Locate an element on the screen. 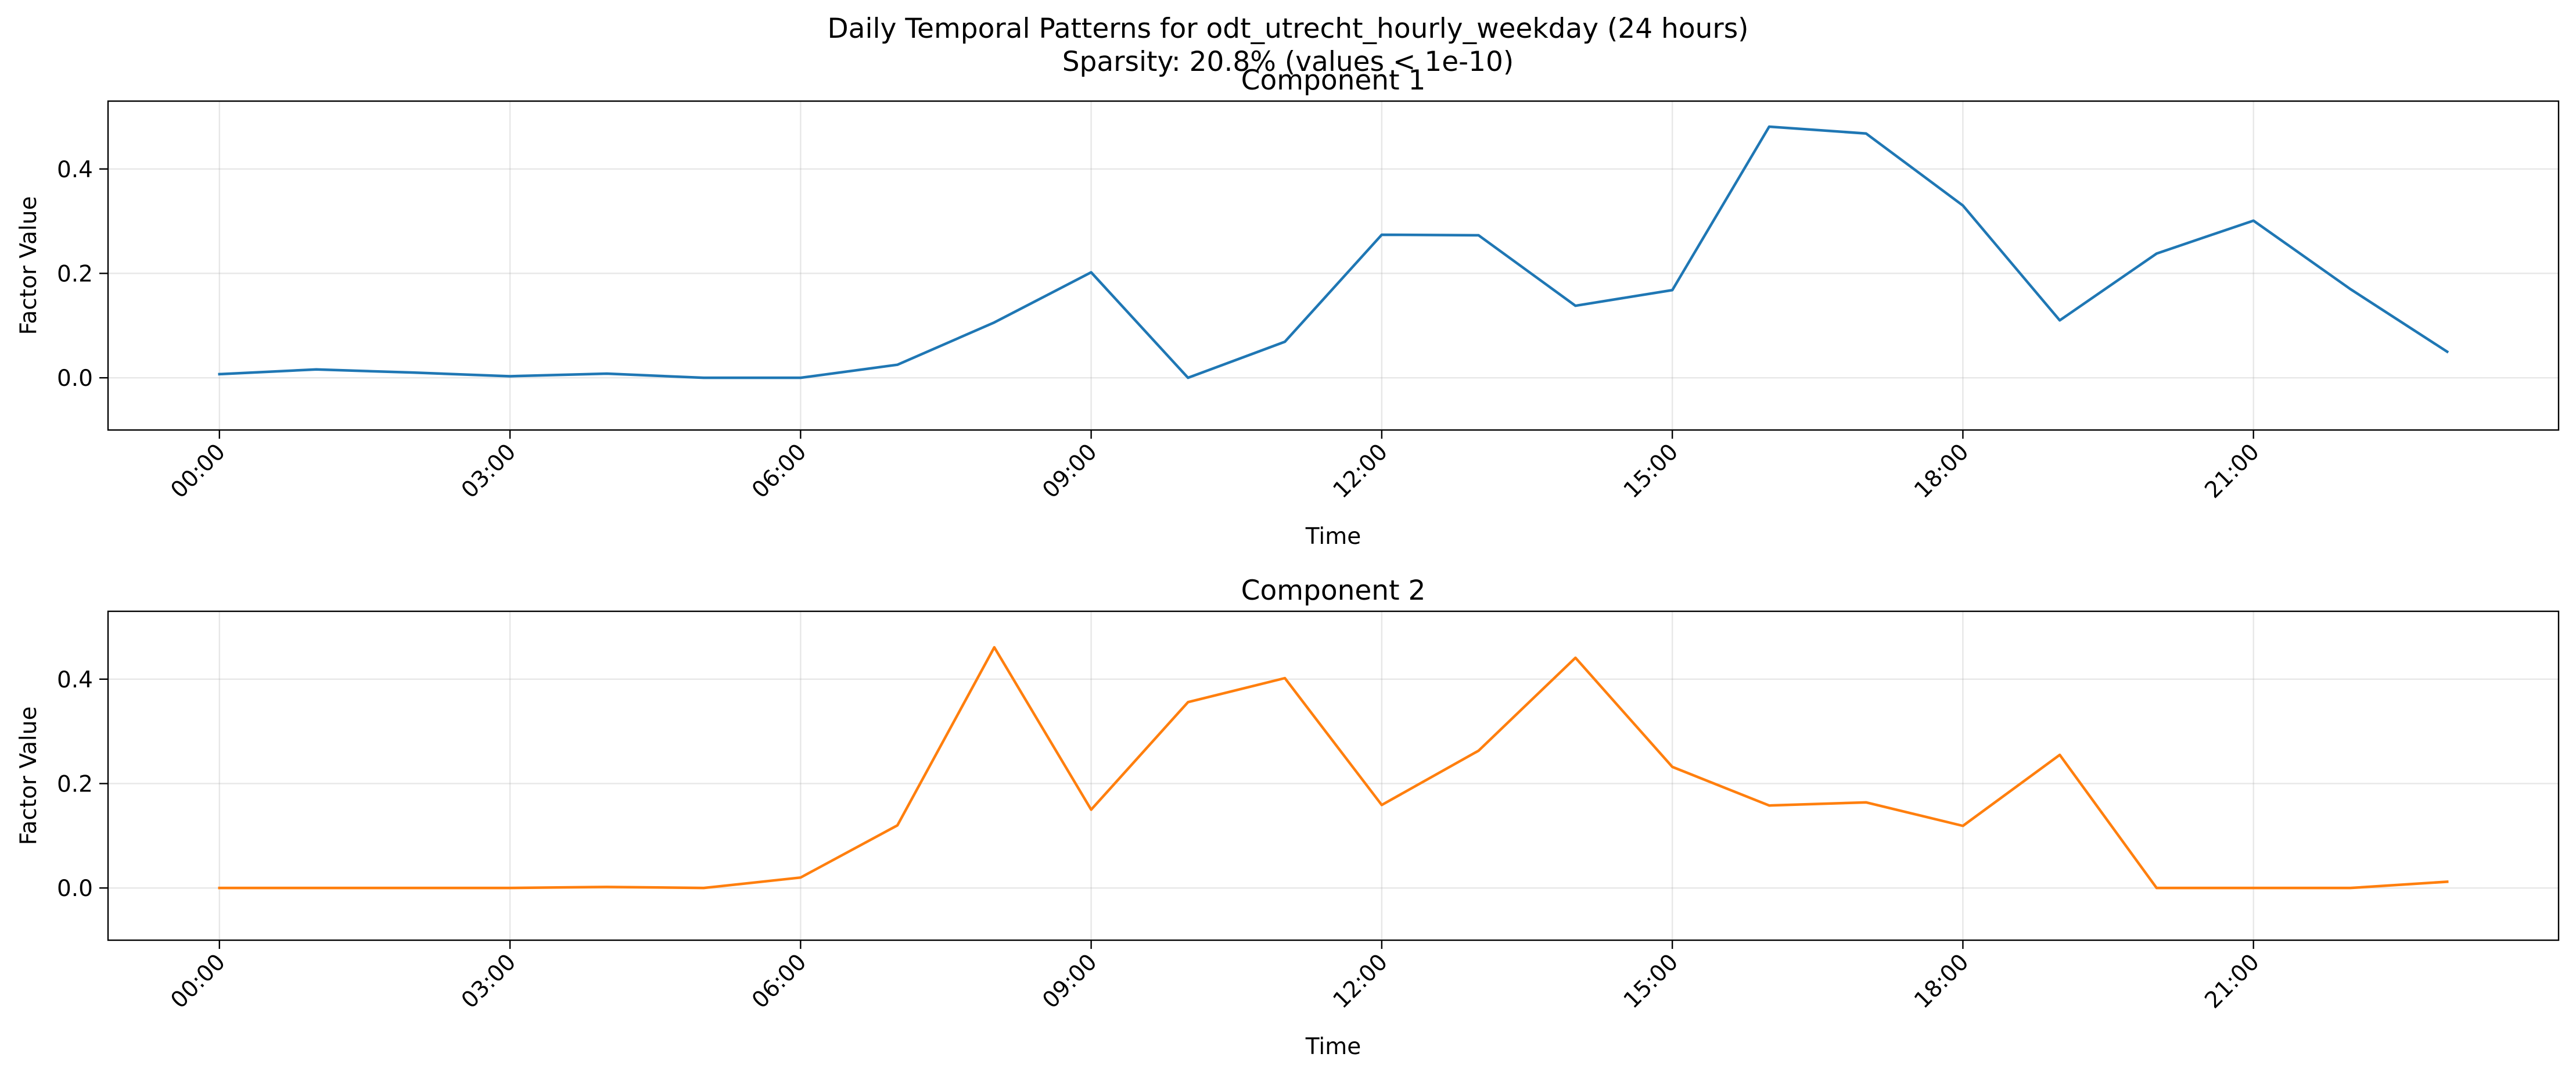  component-2-x-tick-label: 06:00 is located at coordinates (779, 981).